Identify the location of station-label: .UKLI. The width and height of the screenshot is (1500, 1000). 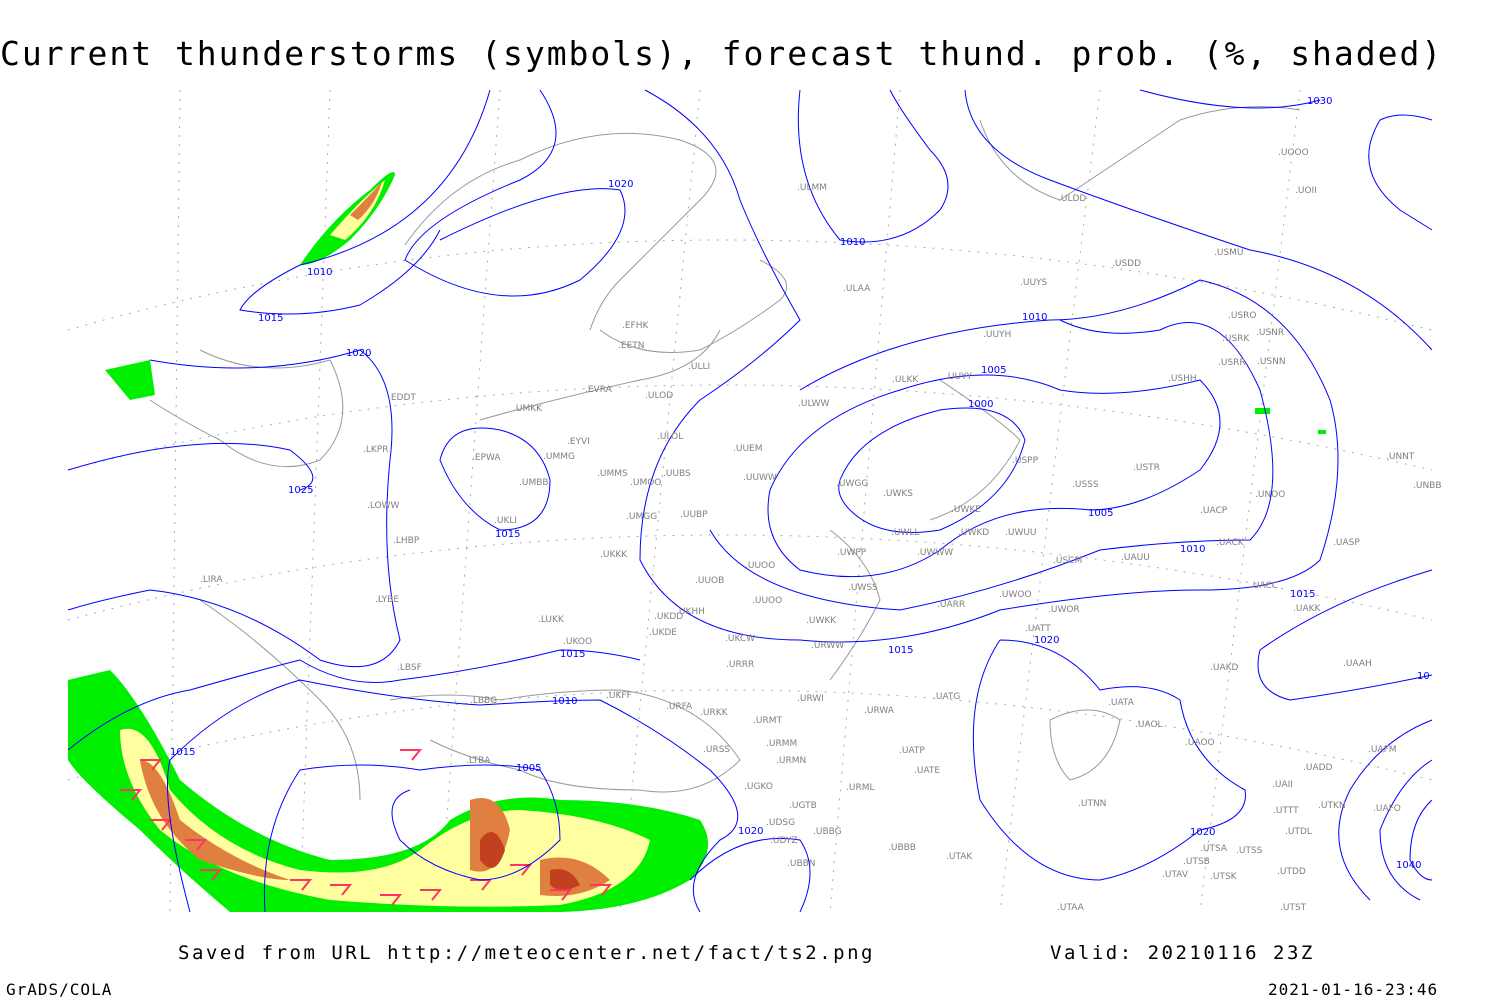
(505, 521).